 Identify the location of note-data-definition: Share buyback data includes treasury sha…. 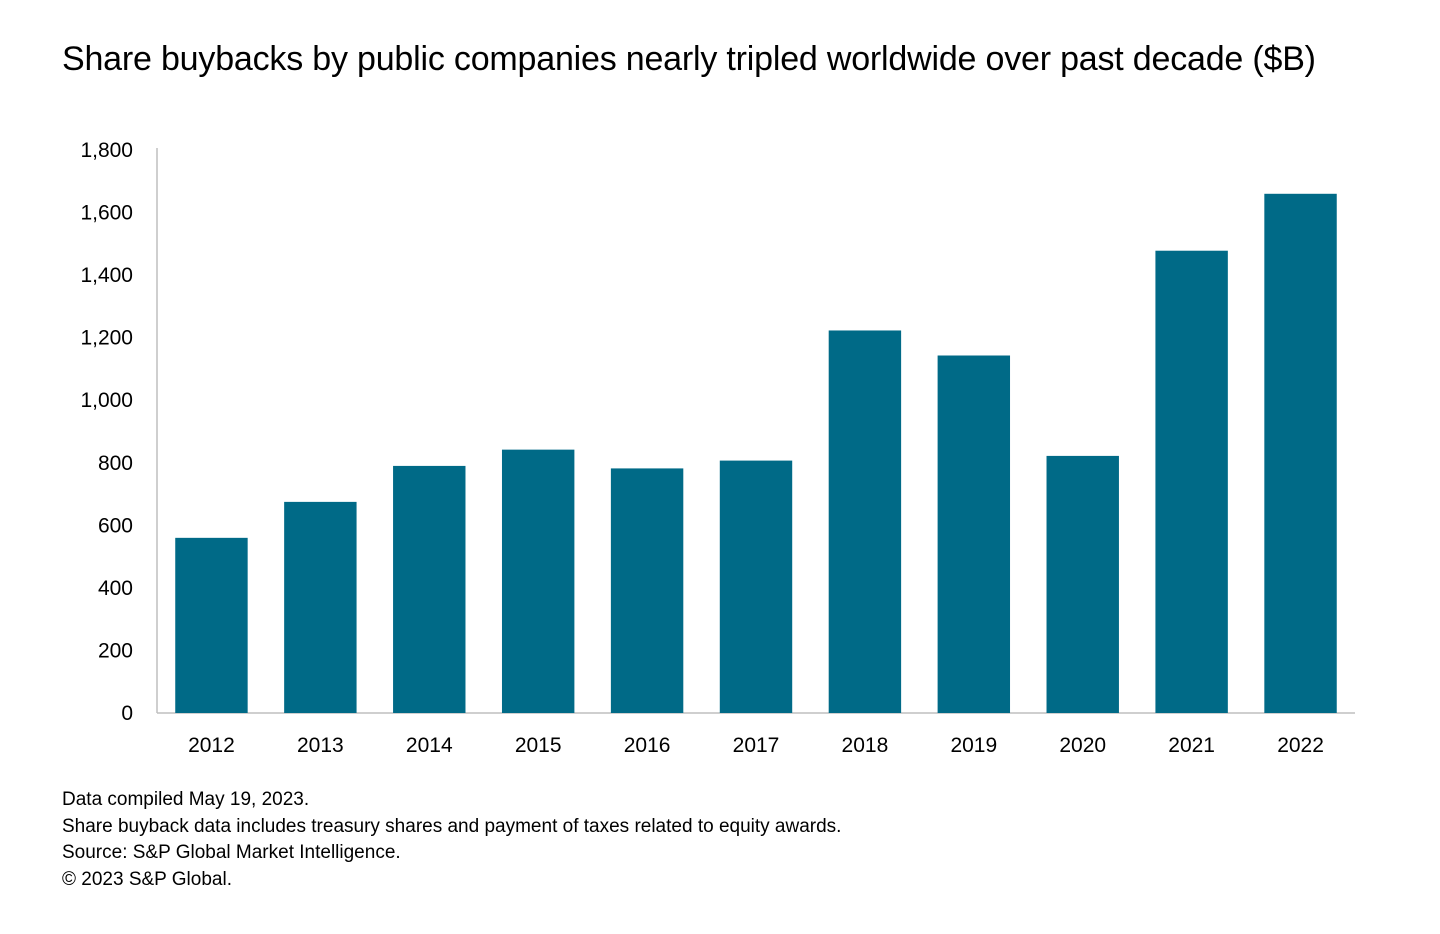
(452, 826).